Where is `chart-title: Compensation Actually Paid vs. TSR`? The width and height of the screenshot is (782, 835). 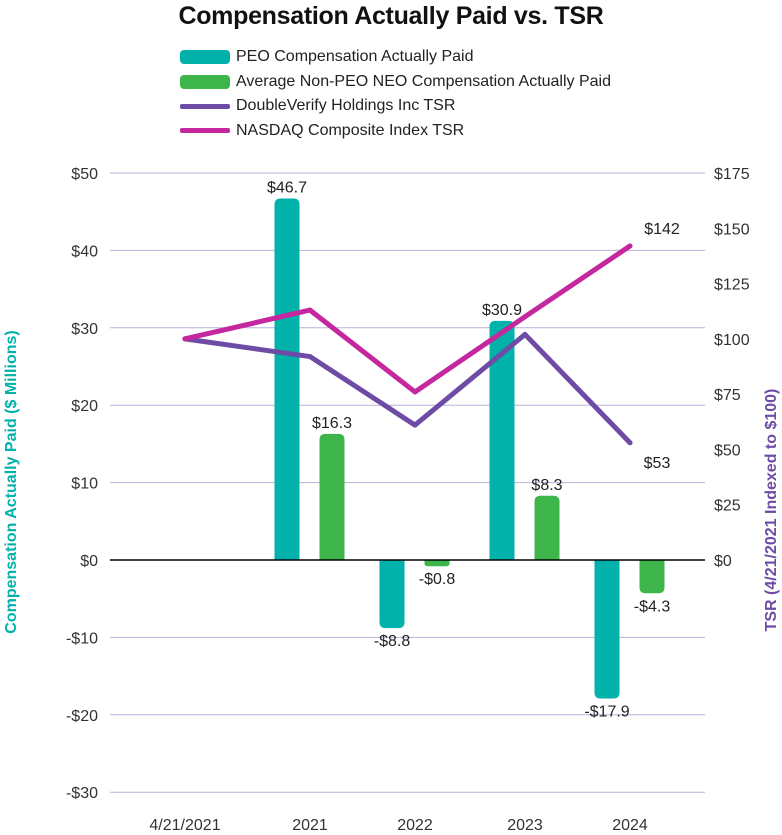
chart-title: Compensation Actually Paid vs. TSR is located at coordinates (391, 16).